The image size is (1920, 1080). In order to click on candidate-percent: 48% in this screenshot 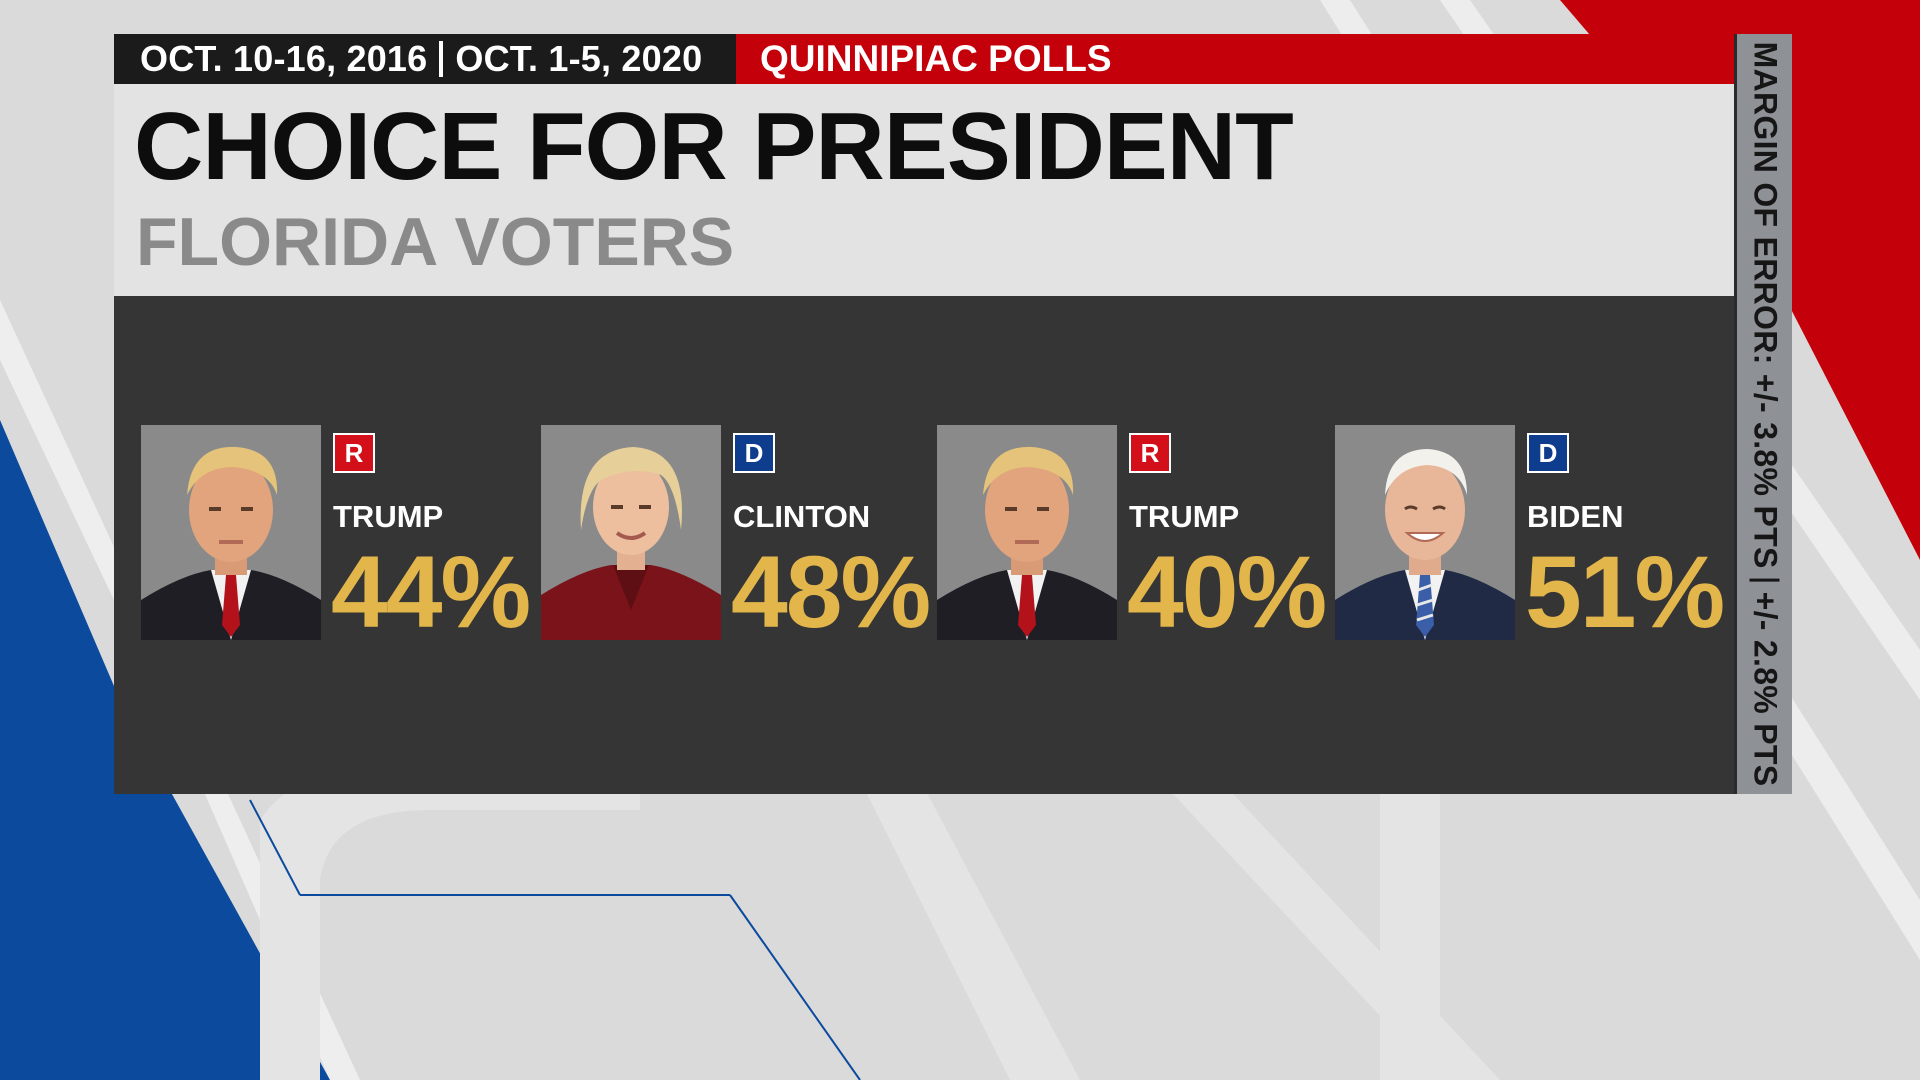, I will do `click(831, 592)`.